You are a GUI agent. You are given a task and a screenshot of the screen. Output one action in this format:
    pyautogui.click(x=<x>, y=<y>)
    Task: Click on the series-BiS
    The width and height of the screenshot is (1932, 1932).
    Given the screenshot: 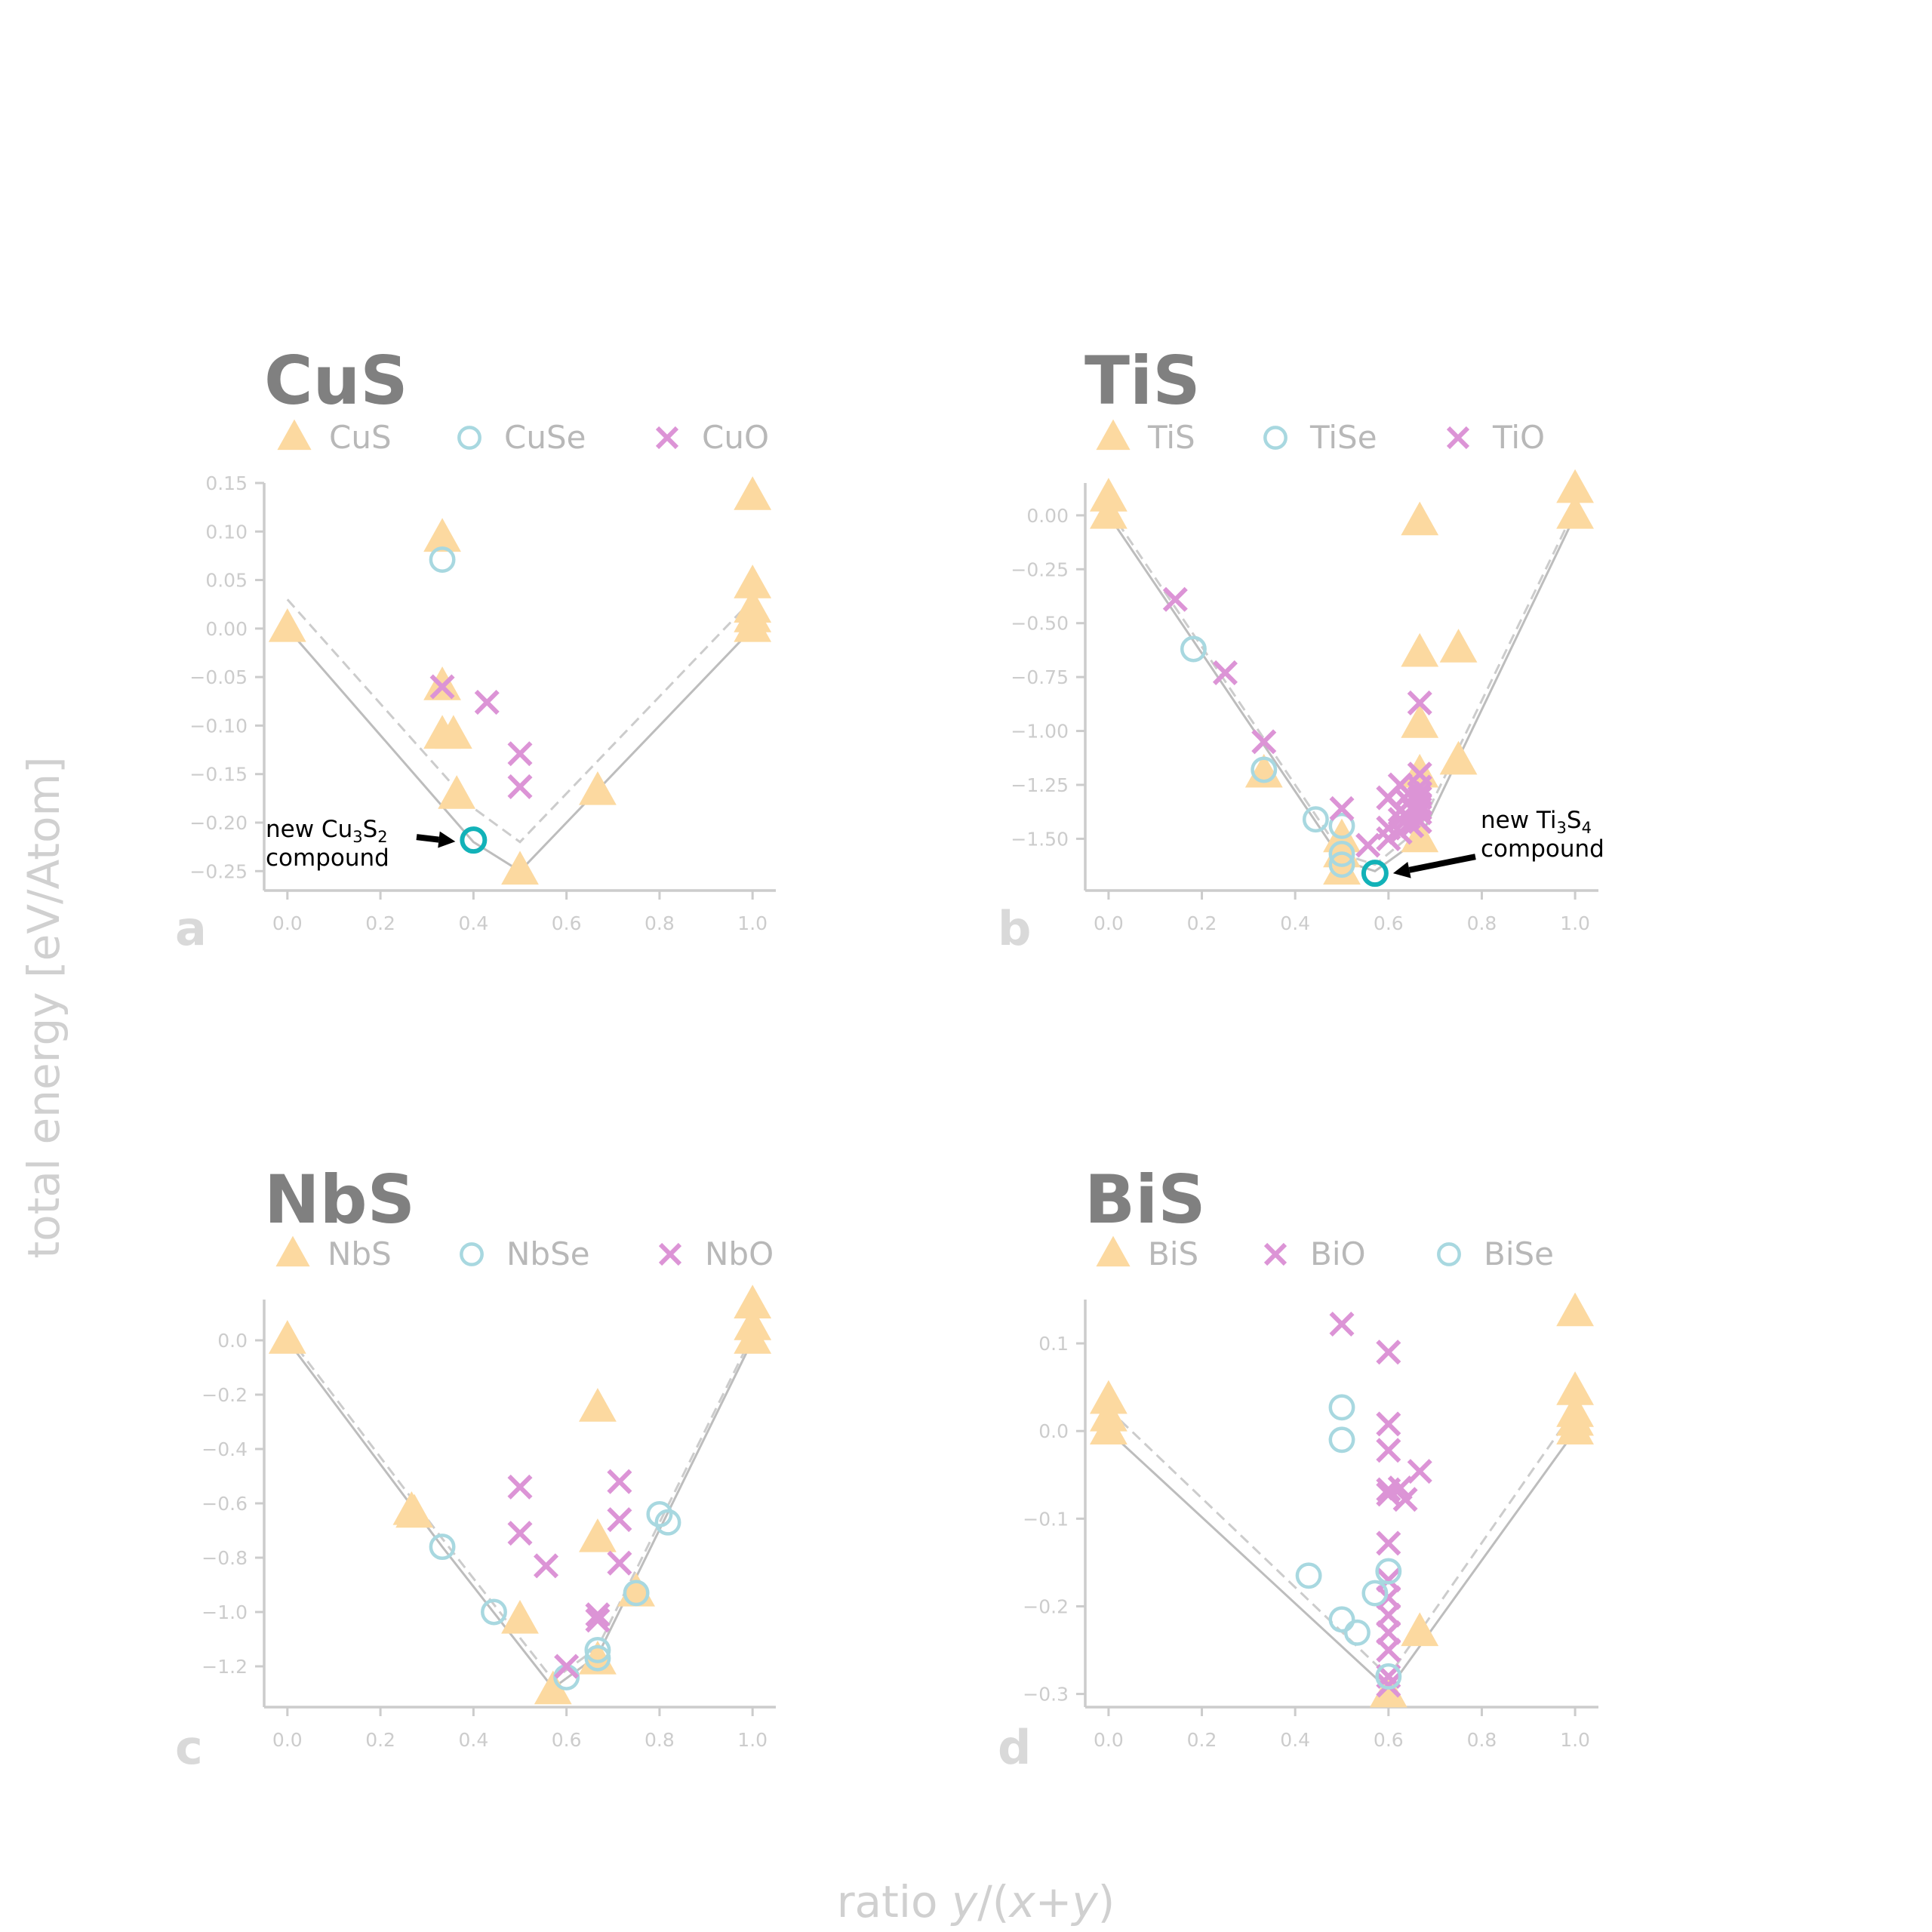 What is the action you would take?
    pyautogui.click(x=1342, y=1500)
    